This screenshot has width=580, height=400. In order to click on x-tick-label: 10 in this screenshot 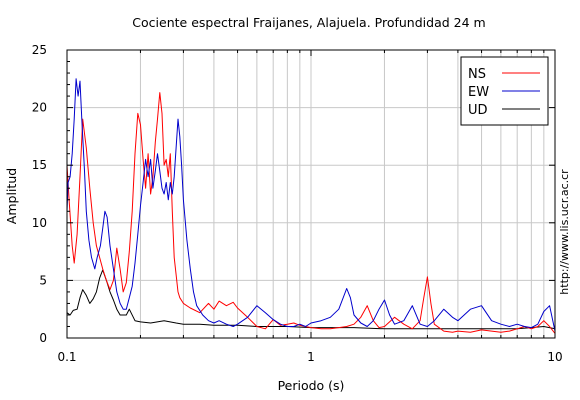, I will do `click(554, 357)`.